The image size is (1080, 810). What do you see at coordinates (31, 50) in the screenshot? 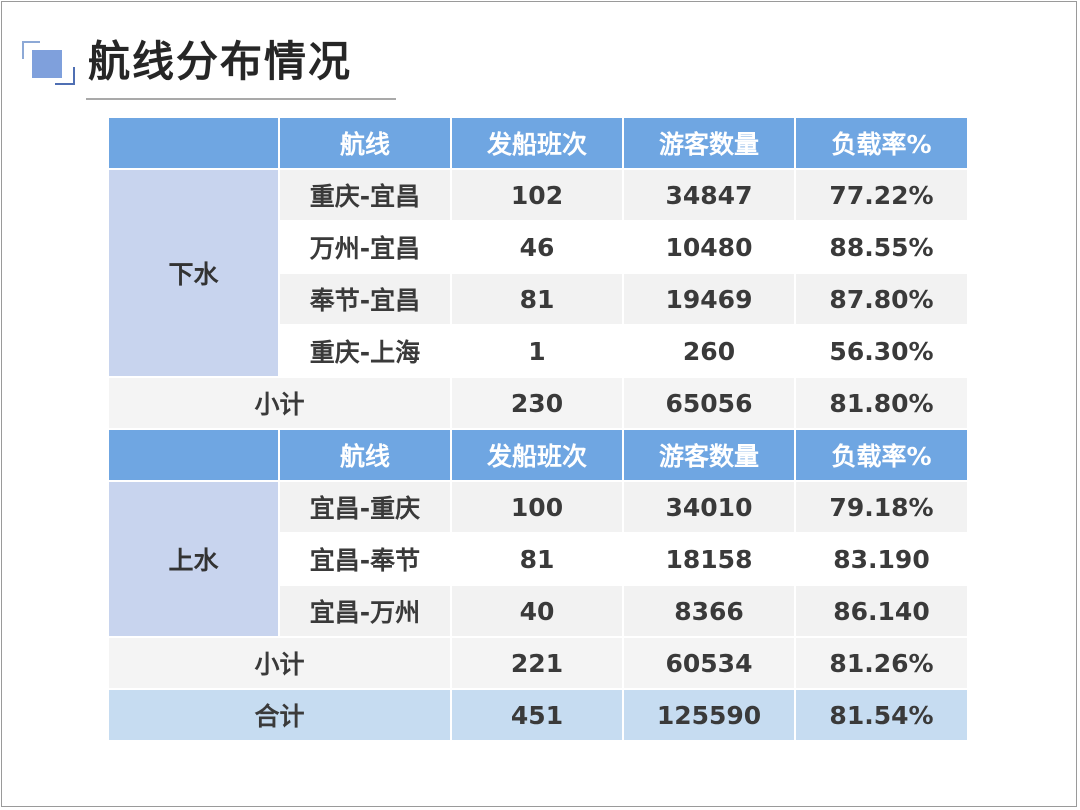
I see `title-icon-outline-top` at bounding box center [31, 50].